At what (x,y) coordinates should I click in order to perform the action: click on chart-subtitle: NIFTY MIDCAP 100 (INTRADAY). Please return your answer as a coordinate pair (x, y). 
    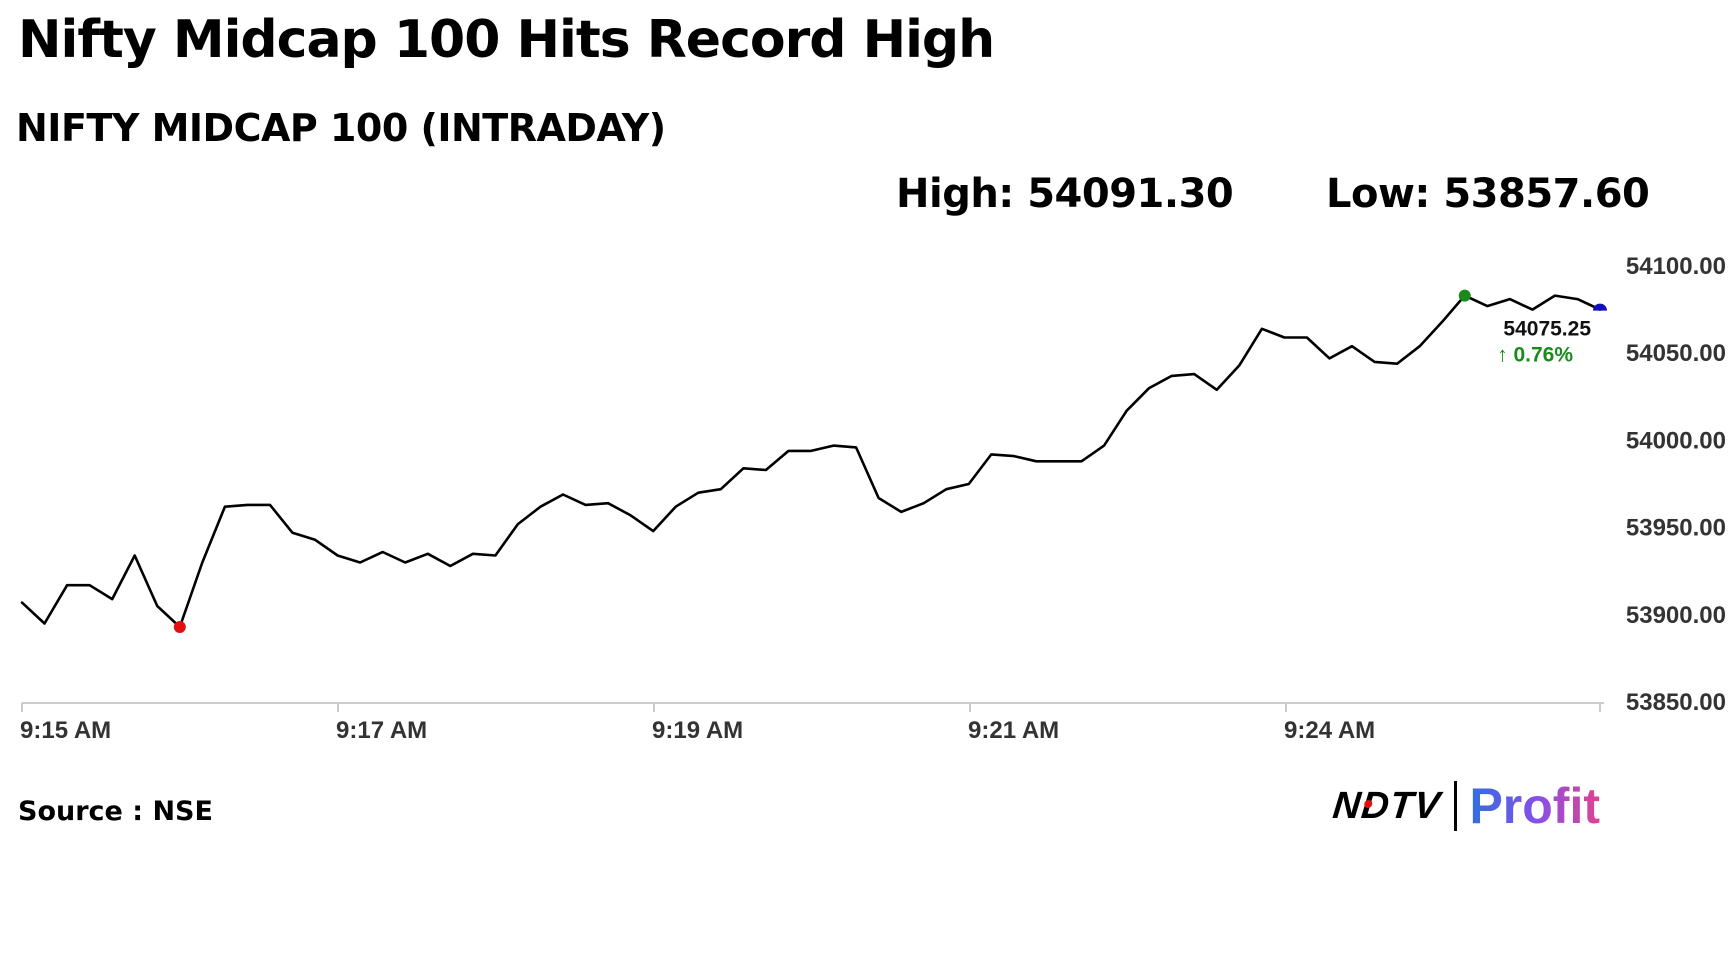
    Looking at the image, I should click on (341, 128).